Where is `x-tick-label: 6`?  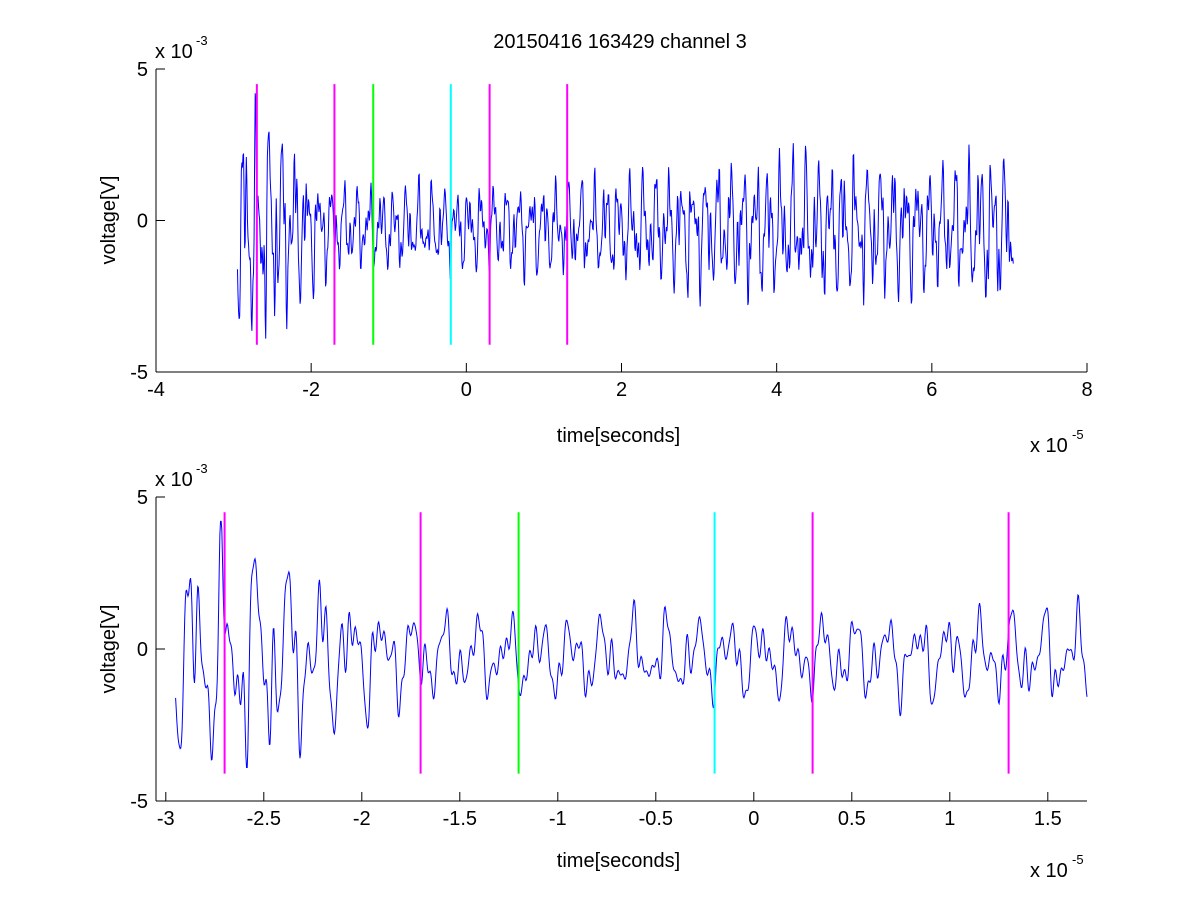 x-tick-label: 6 is located at coordinates (931, 390).